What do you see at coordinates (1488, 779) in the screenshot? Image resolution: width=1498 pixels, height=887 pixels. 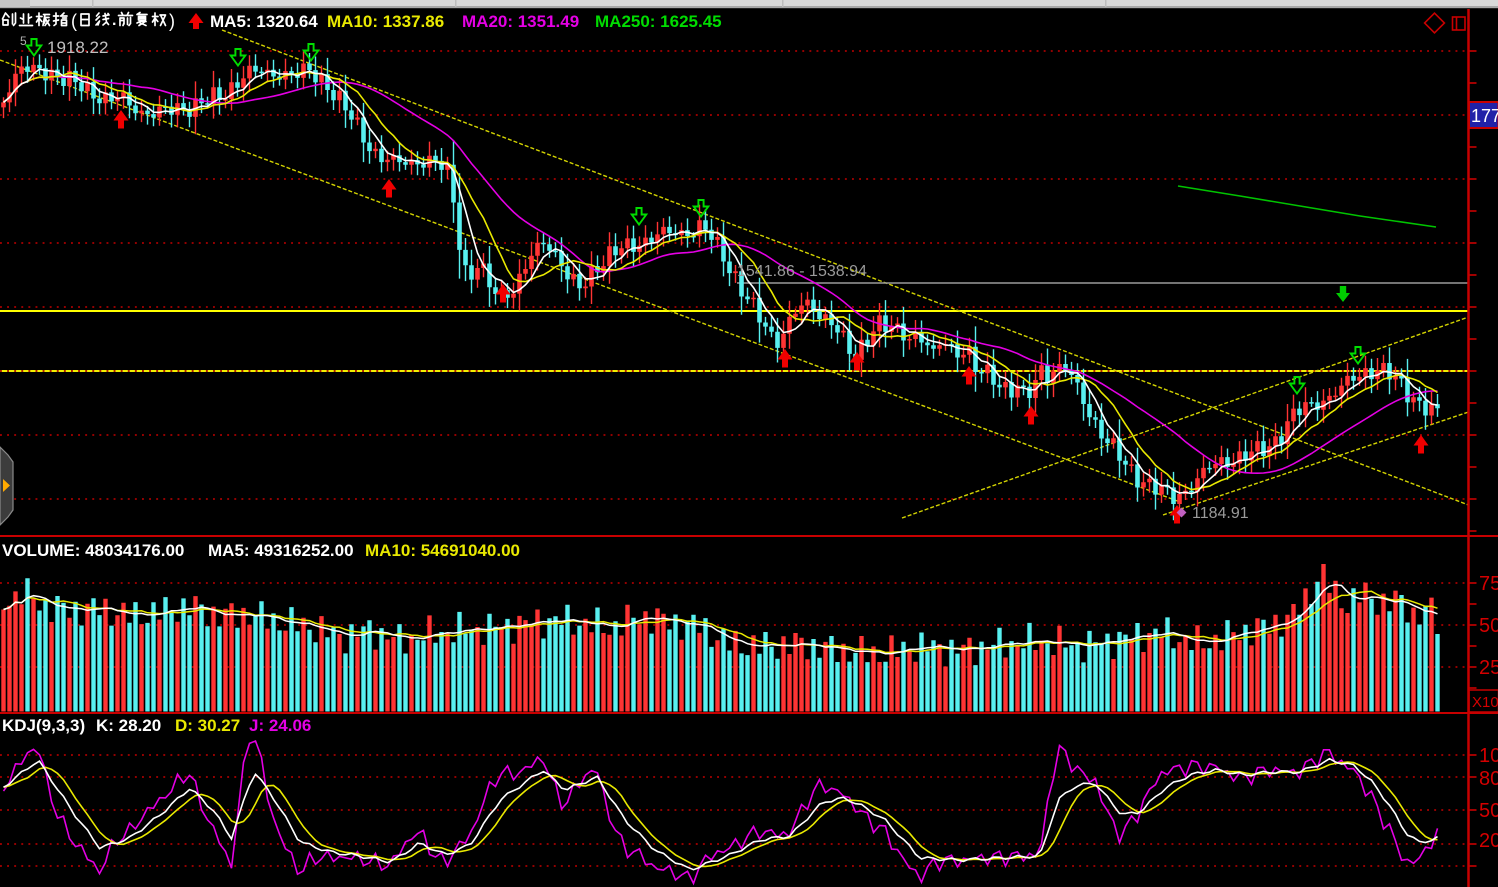 I see `svg-text: 80` at bounding box center [1488, 779].